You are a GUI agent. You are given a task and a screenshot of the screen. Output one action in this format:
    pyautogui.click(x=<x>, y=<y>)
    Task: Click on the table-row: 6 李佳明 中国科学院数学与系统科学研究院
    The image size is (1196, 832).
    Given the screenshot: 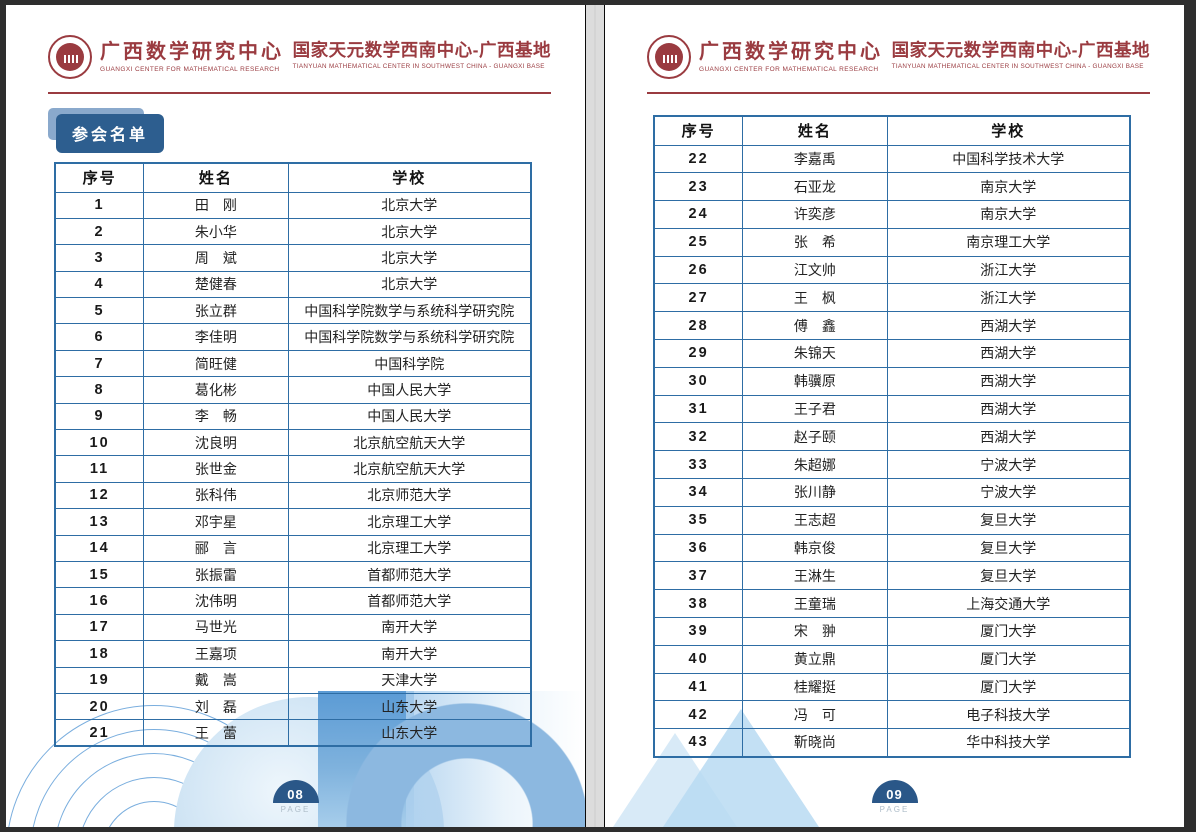 What is the action you would take?
    pyautogui.click(x=293, y=337)
    